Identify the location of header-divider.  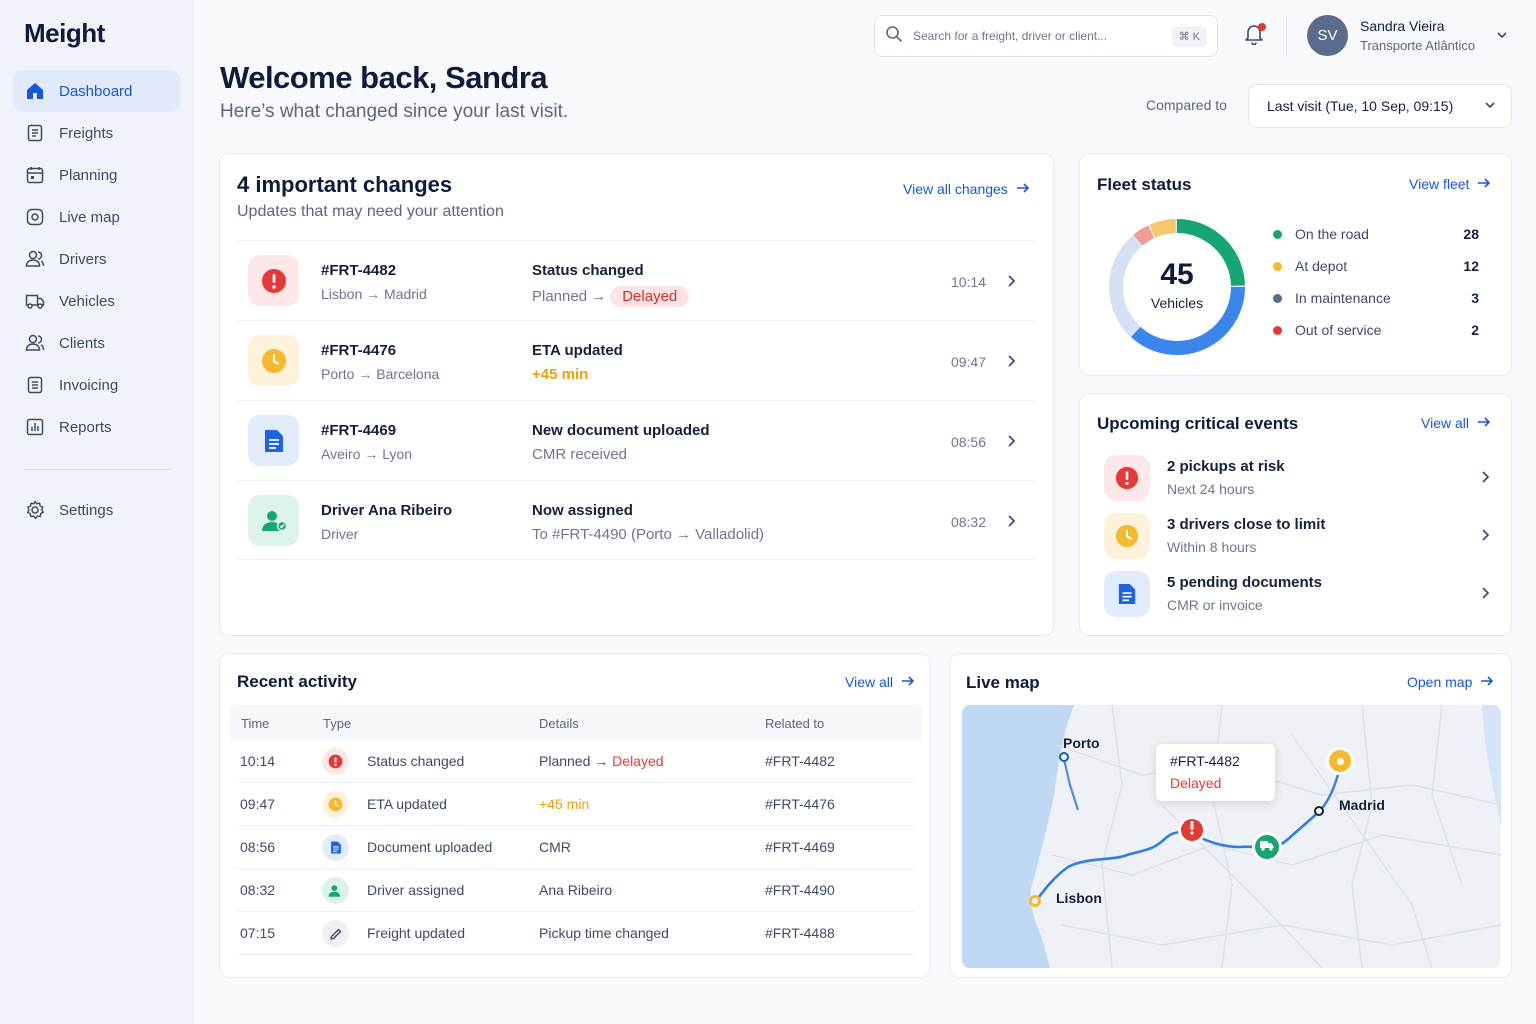
(1286, 36).